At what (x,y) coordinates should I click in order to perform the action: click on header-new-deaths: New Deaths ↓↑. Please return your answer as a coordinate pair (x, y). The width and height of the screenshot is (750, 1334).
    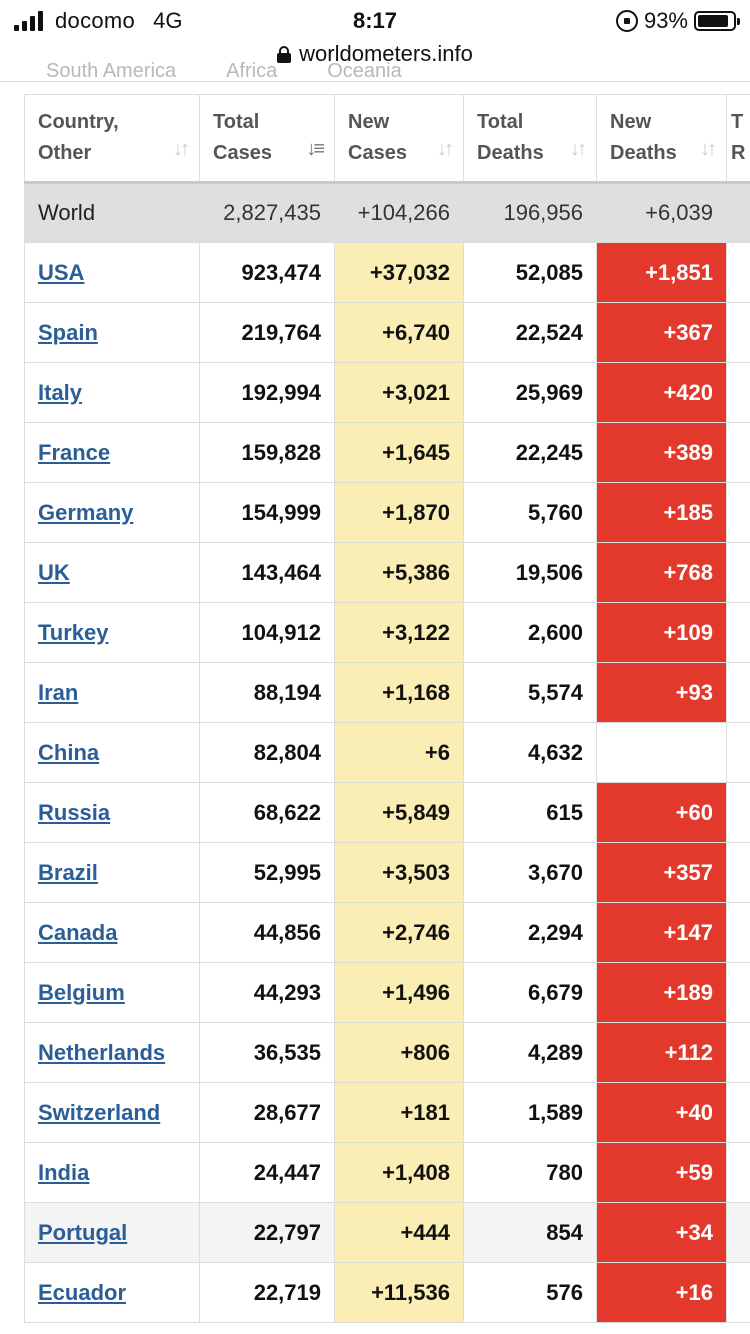
    Looking at the image, I should click on (661, 139).